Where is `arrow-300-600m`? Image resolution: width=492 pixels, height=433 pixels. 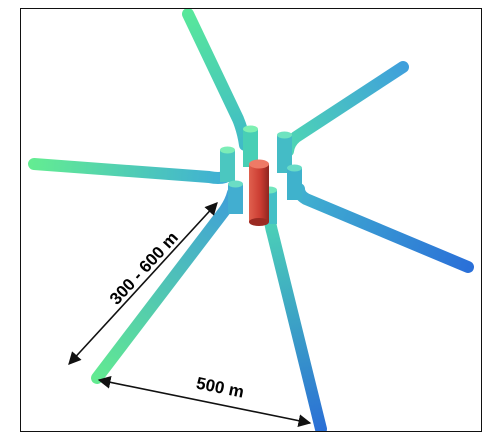
arrow-300-600m is located at coordinates (143, 283).